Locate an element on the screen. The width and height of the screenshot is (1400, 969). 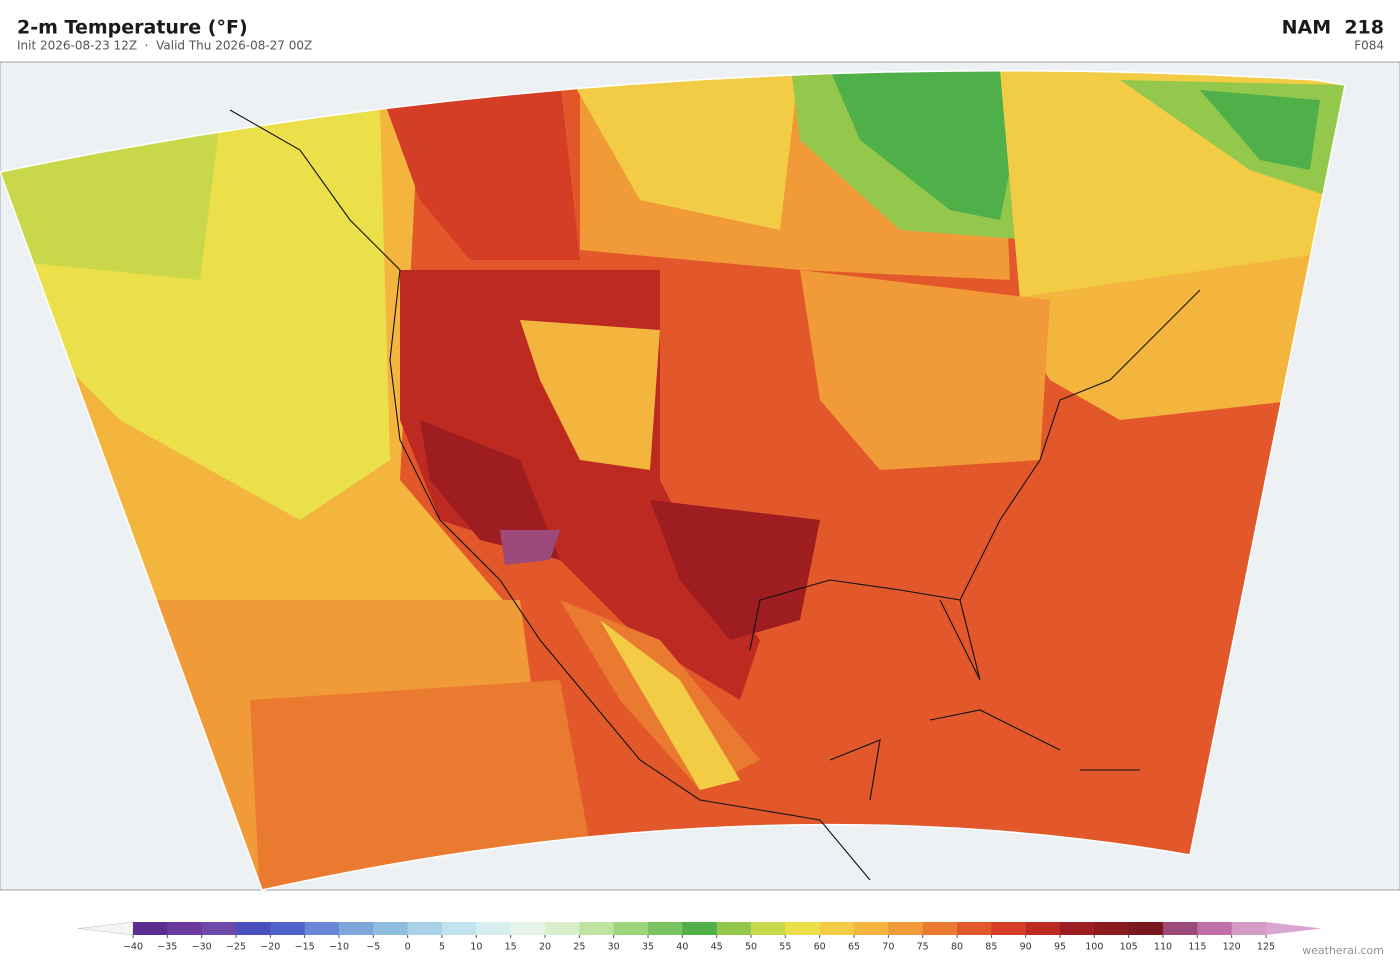
colorbar-under is located at coordinates (105, 928).